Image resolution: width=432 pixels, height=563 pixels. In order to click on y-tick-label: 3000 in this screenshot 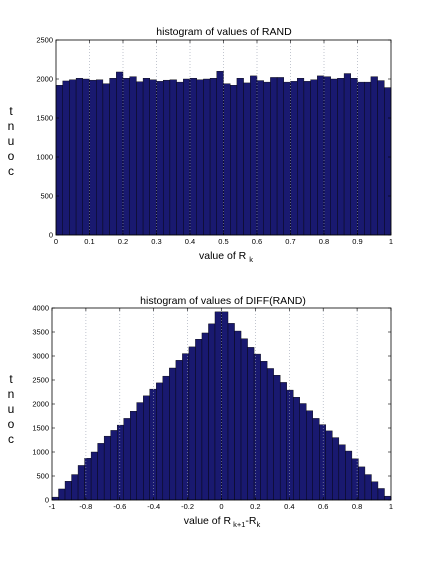, I will do `click(40, 356)`.